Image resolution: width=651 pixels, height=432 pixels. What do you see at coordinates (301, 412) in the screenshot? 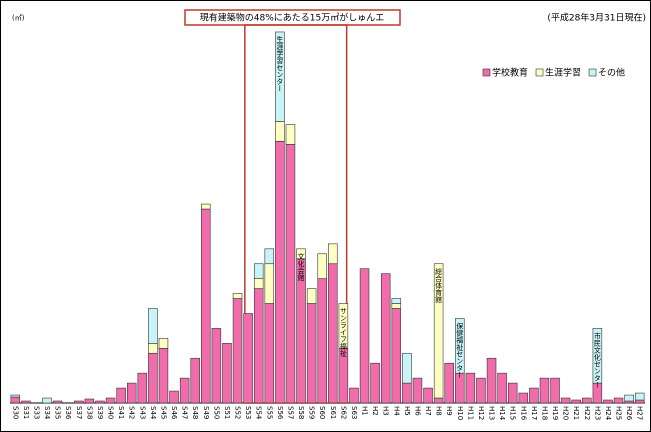
I see `x-tick-label: S58` at bounding box center [301, 412].